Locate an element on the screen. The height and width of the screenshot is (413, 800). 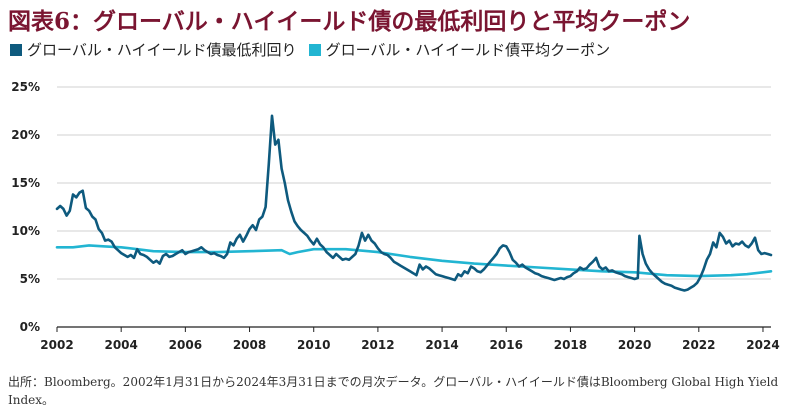
legend-label-ytw: グローバル・ハイイールド債最低利回り is located at coordinates (162, 50).